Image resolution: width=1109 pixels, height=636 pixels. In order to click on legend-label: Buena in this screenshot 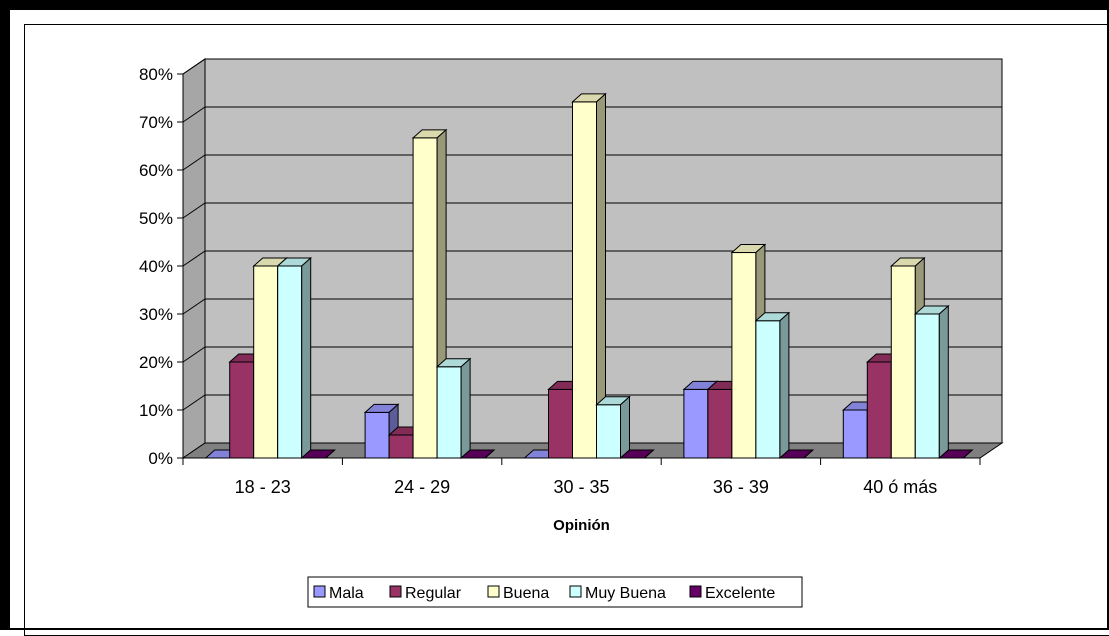, I will do `click(526, 593)`.